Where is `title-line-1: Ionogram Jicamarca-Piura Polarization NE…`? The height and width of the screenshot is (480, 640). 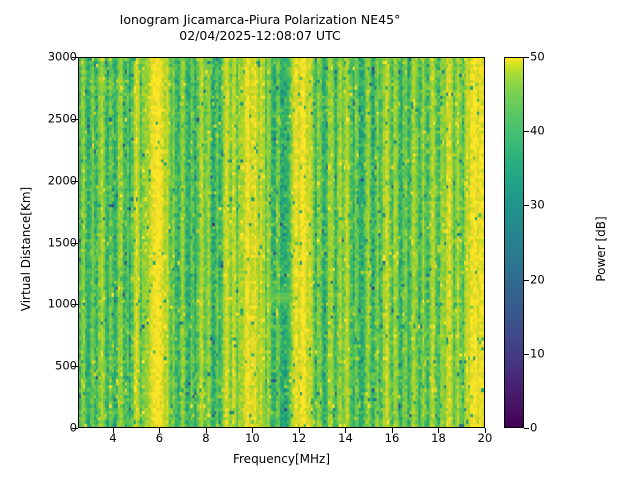 title-line-1: Ionogram Jicamarca-Piura Polarization NE… is located at coordinates (260, 19).